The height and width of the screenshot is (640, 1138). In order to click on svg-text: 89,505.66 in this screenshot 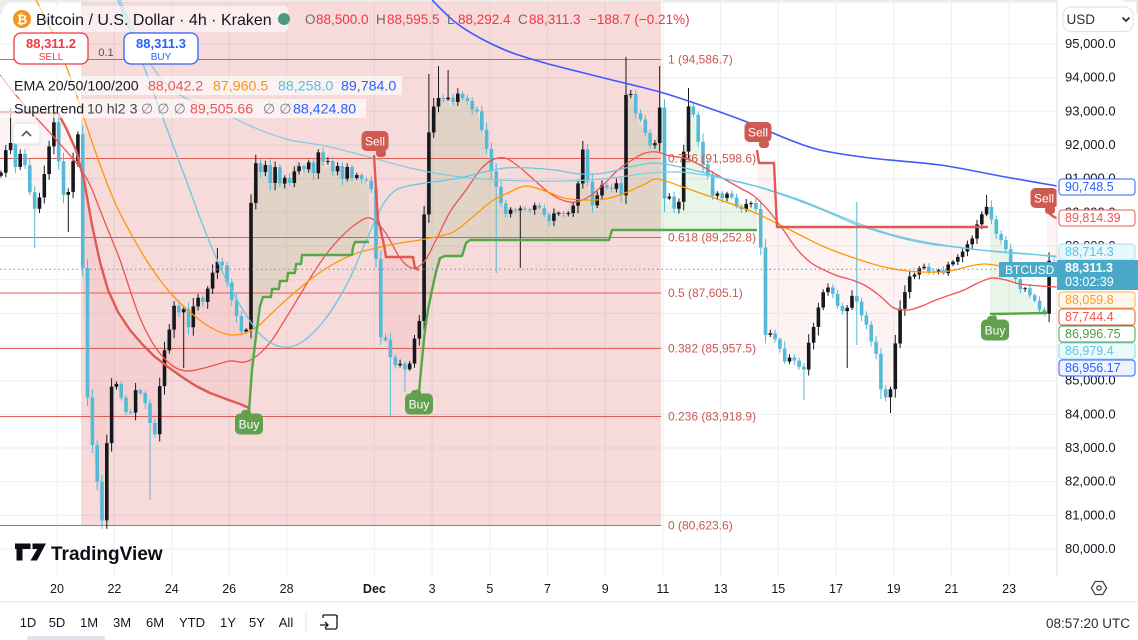, I will do `click(221, 110)`.